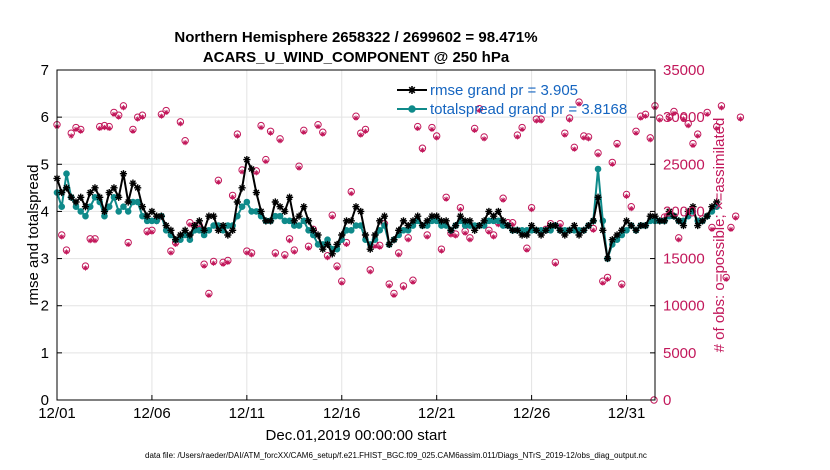 The image size is (830, 470). What do you see at coordinates (152, 413) in the screenshot?
I see `x-tick-label: 12/06` at bounding box center [152, 413].